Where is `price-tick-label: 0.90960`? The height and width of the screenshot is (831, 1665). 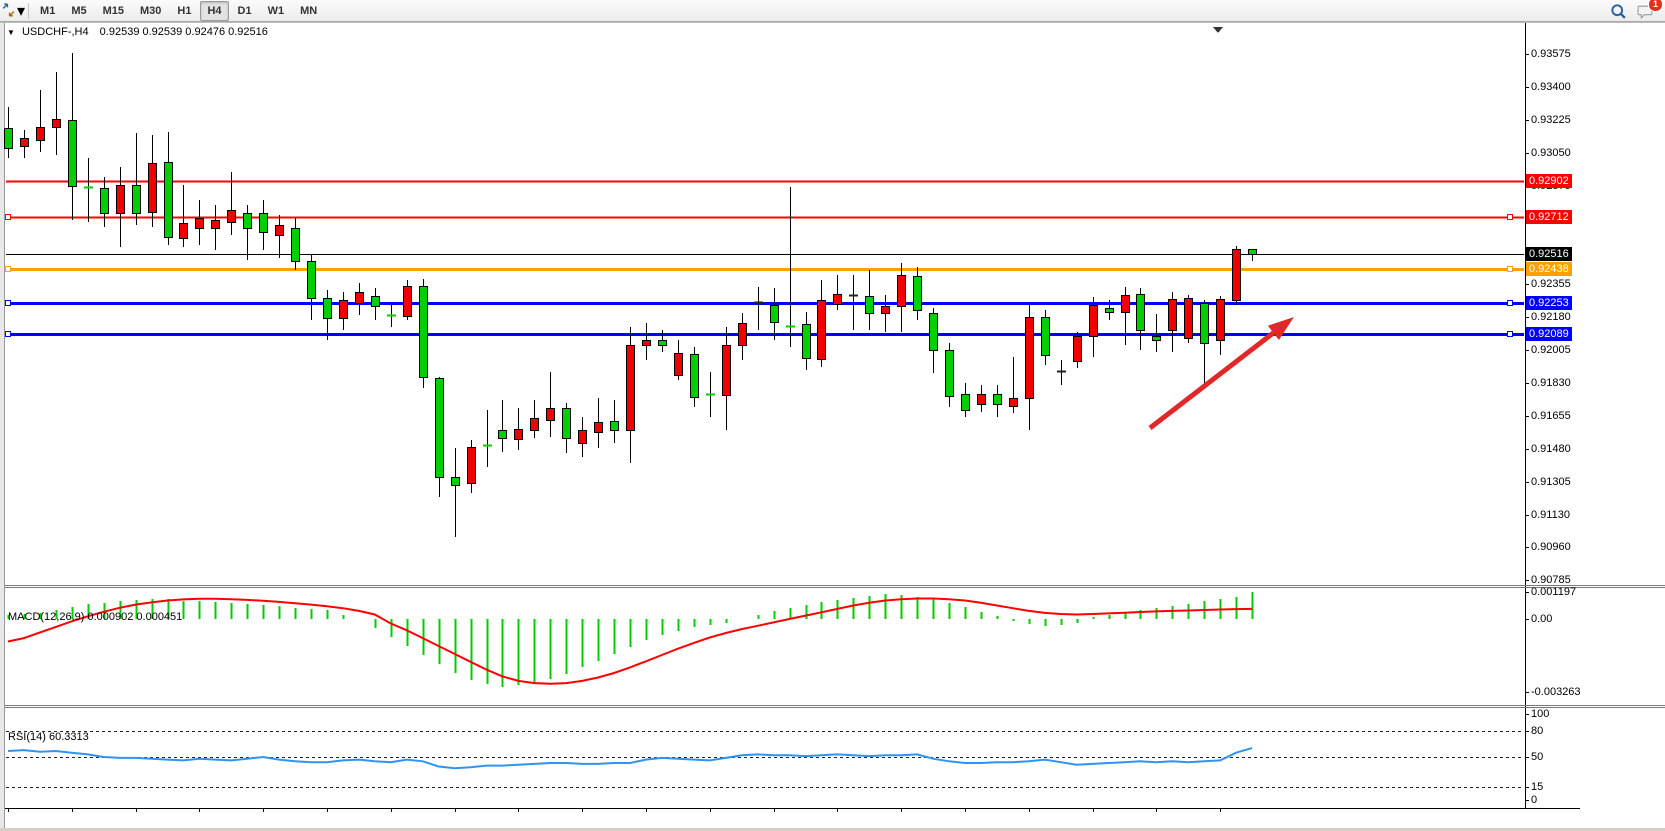
price-tick-label: 0.90960 is located at coordinates (1551, 547).